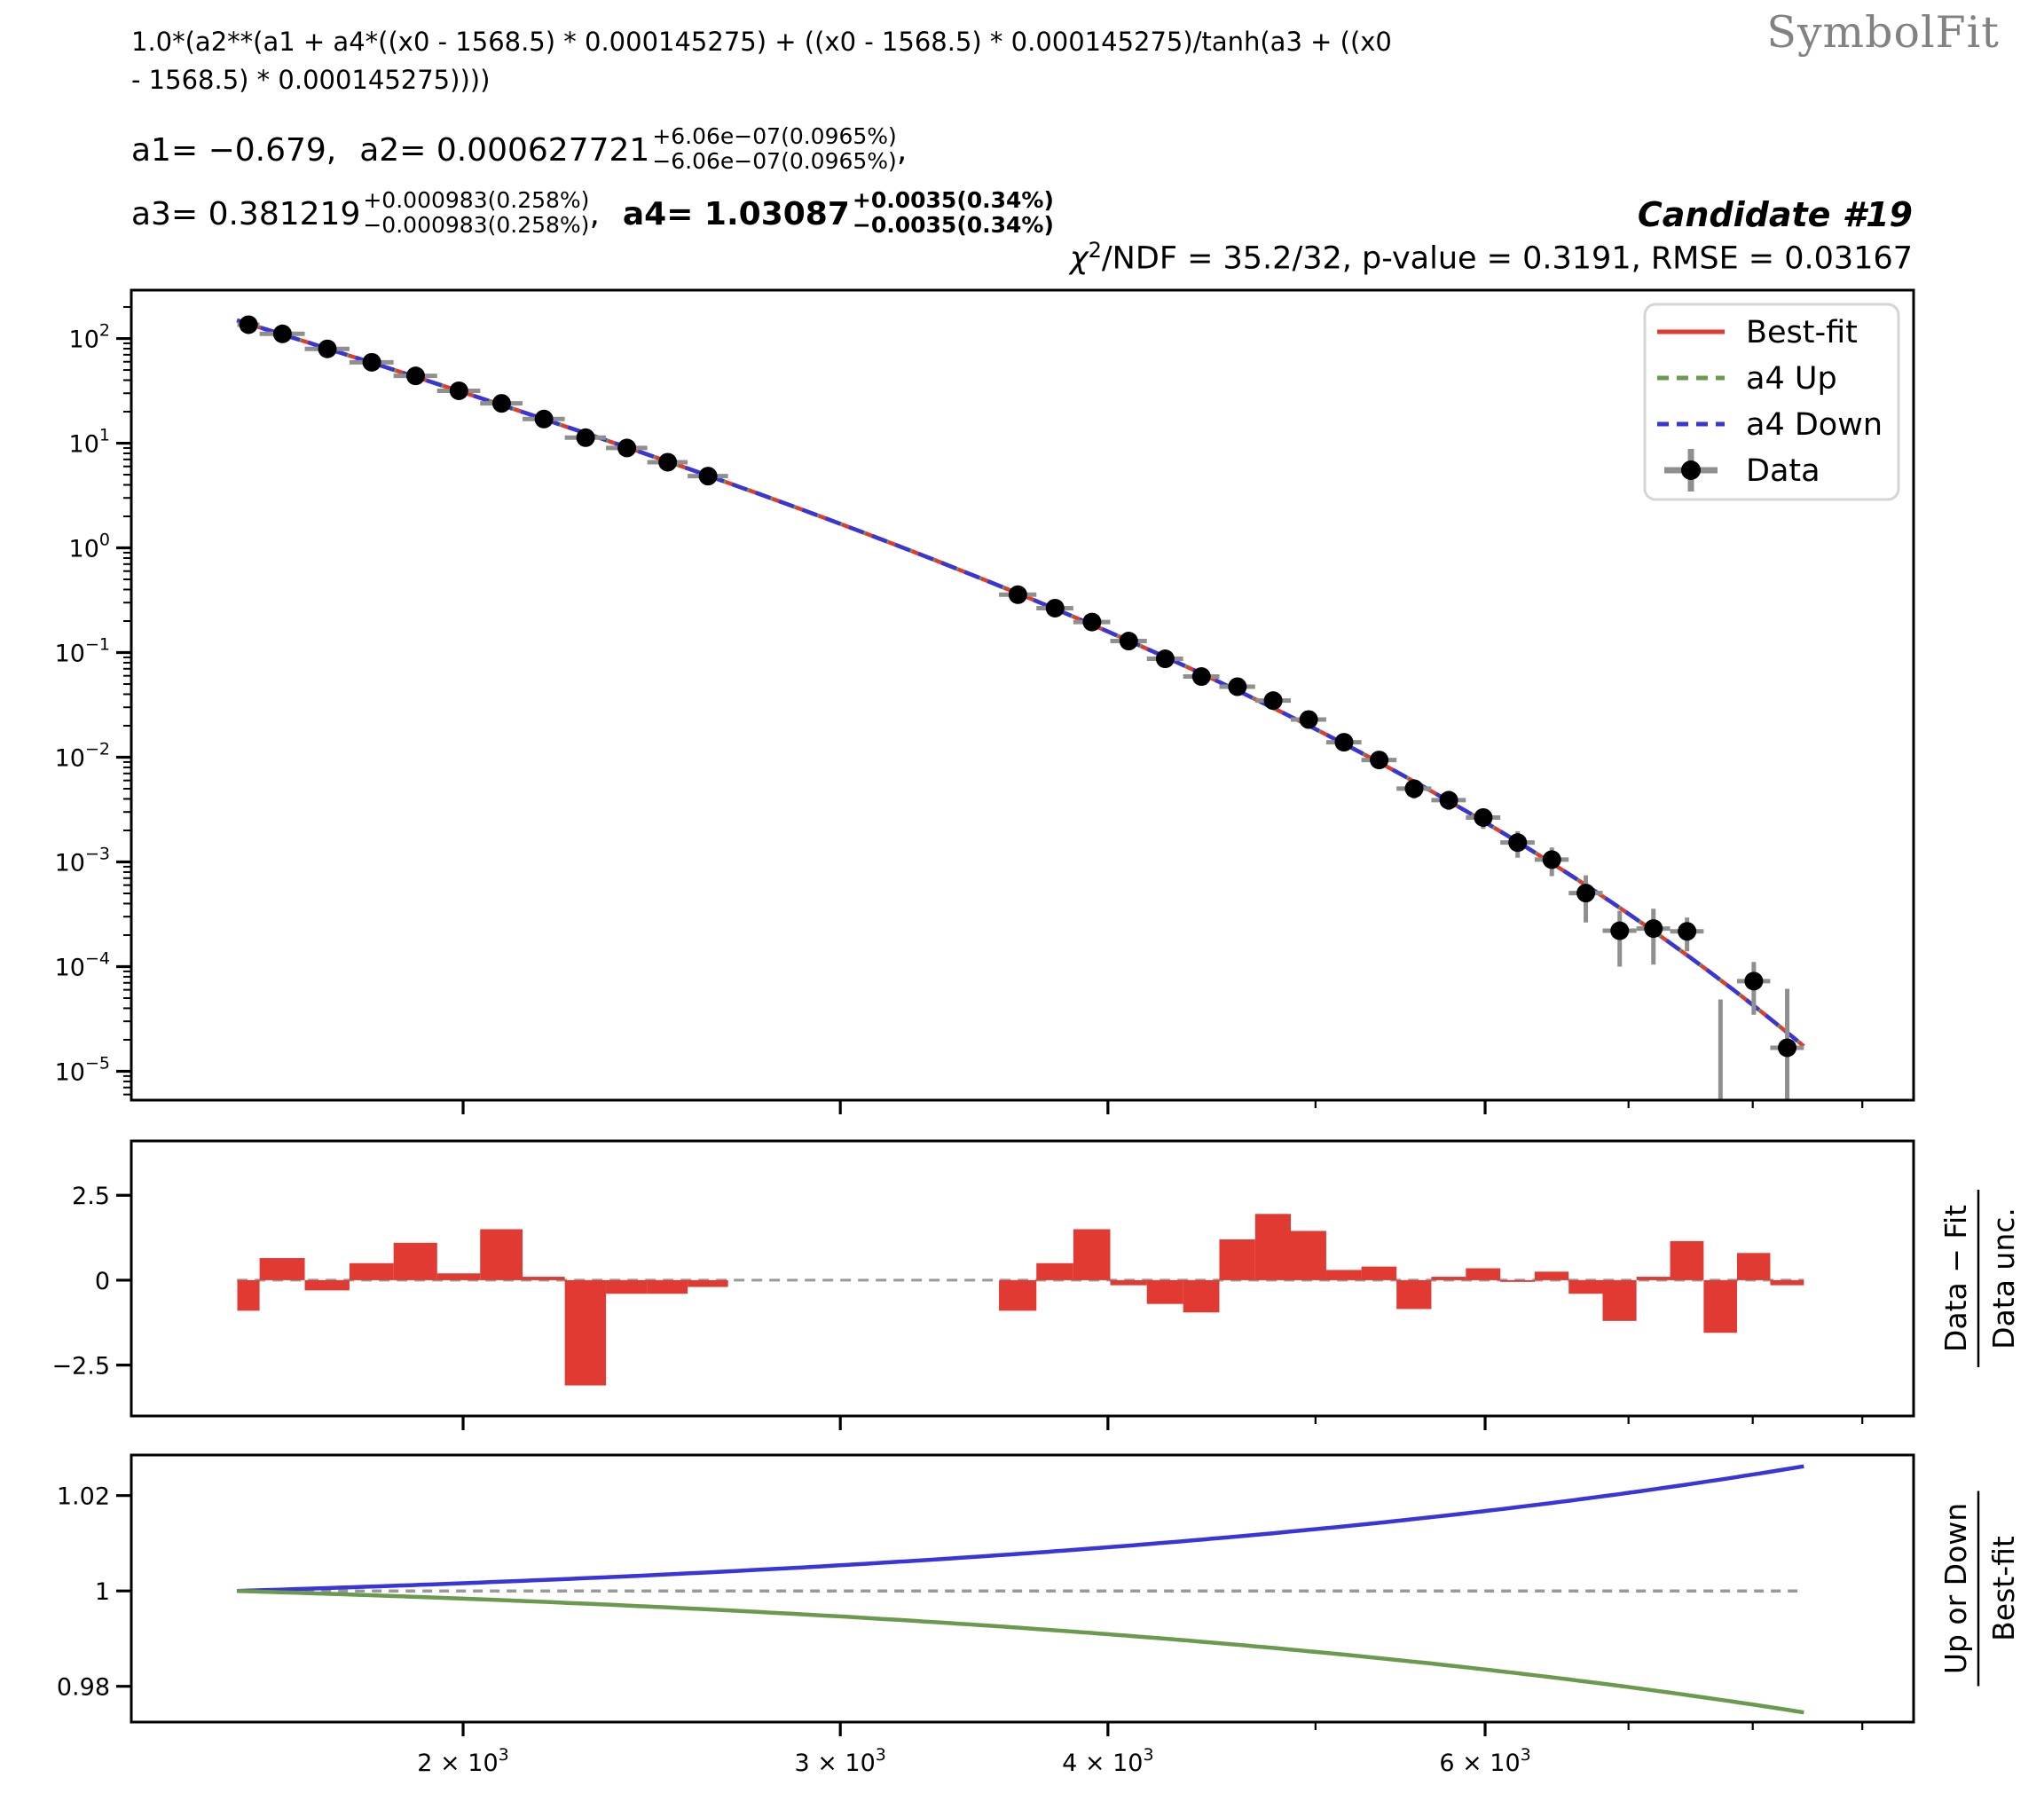  What do you see at coordinates (1691, 470) in the screenshot?
I see `legend-marker-point` at bounding box center [1691, 470].